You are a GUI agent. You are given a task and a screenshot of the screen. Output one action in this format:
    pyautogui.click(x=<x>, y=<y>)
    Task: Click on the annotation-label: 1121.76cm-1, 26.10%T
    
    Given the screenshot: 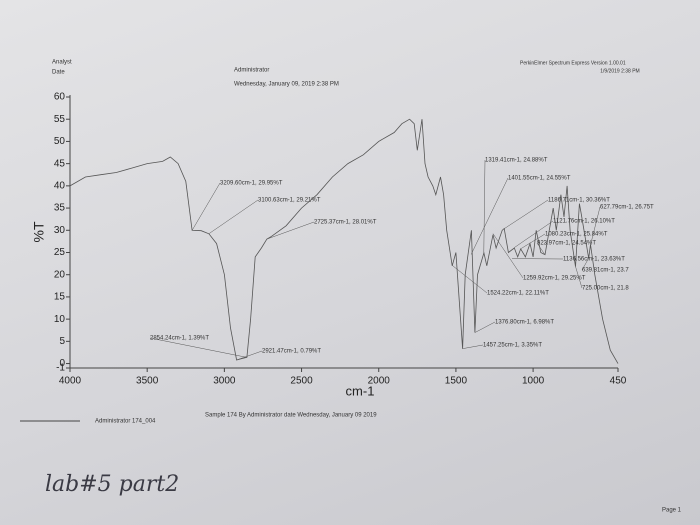 What is the action you would take?
    pyautogui.click(x=584, y=222)
    